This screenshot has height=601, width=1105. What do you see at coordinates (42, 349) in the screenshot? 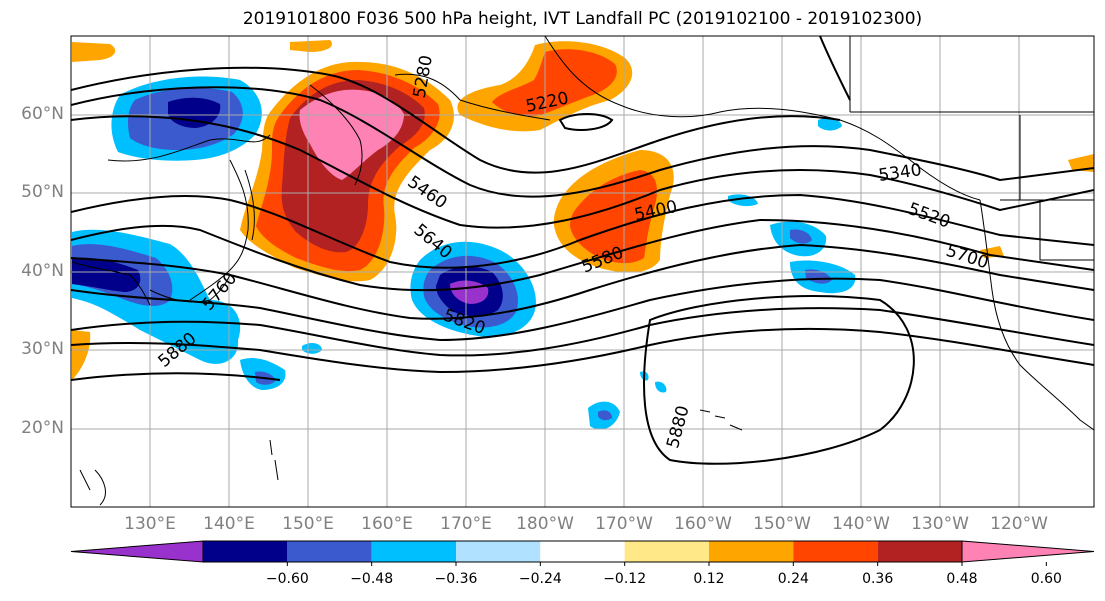
I see `lat-label-30n: 30°N` at bounding box center [42, 349].